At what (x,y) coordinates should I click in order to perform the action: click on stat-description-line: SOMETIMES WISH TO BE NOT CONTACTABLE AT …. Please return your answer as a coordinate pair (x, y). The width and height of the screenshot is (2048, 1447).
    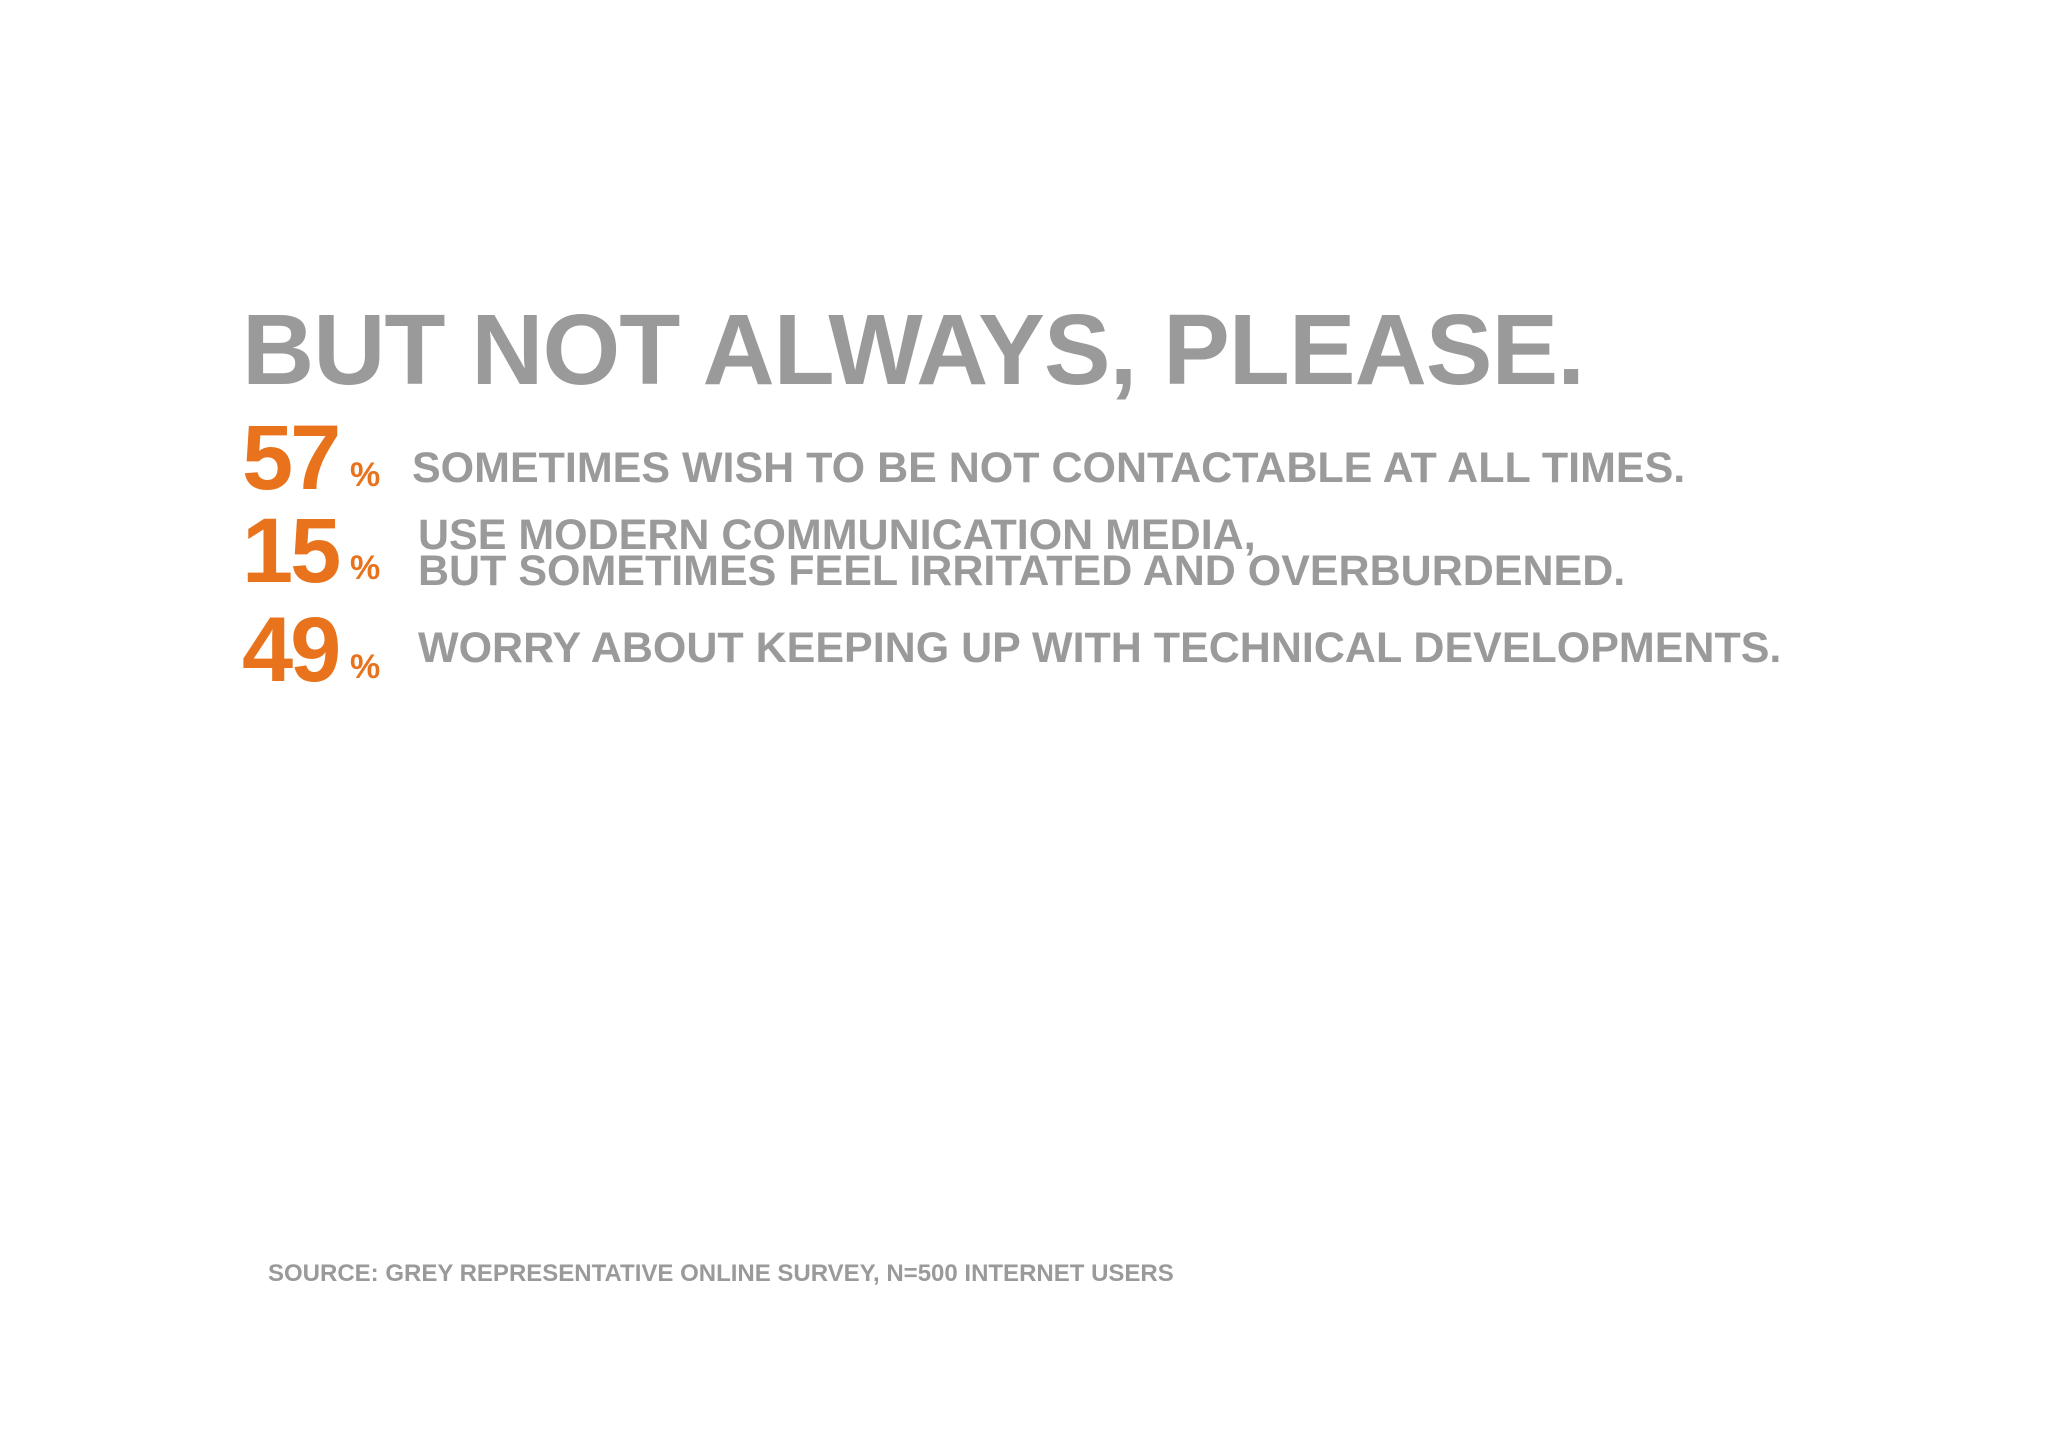
    Looking at the image, I should click on (1049, 468).